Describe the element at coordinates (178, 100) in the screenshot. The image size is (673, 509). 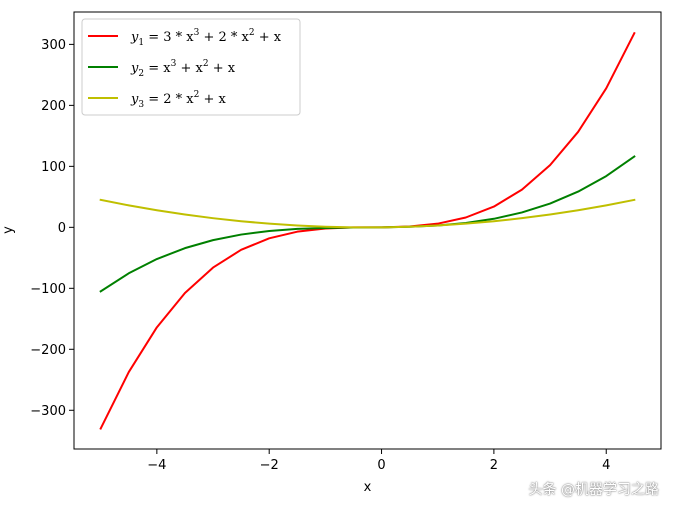
I see `legend-label-3: y3 = 2 * x2 + x` at that location.